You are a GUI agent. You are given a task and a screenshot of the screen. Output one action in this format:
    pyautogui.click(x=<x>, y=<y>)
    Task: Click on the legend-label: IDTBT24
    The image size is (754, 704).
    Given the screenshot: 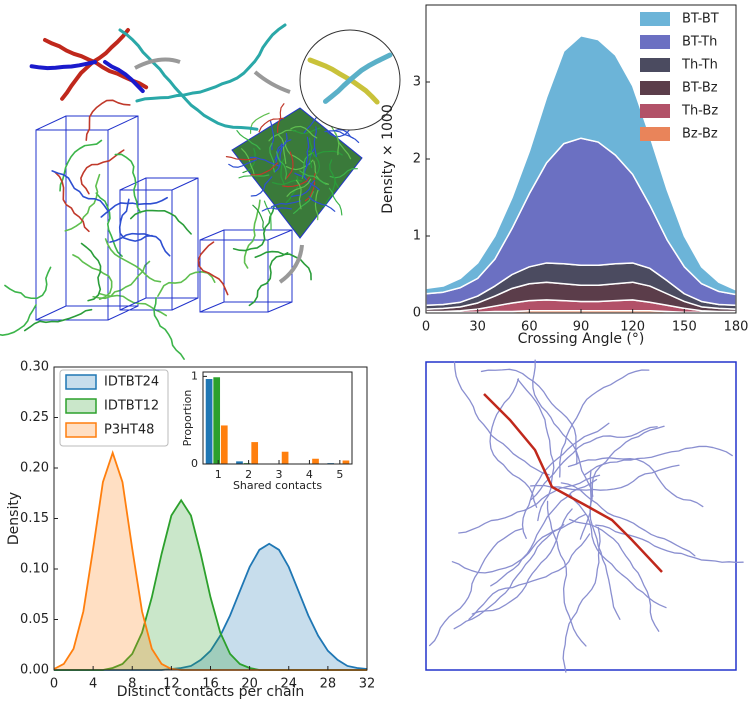 What is the action you would take?
    pyautogui.click(x=131, y=382)
    